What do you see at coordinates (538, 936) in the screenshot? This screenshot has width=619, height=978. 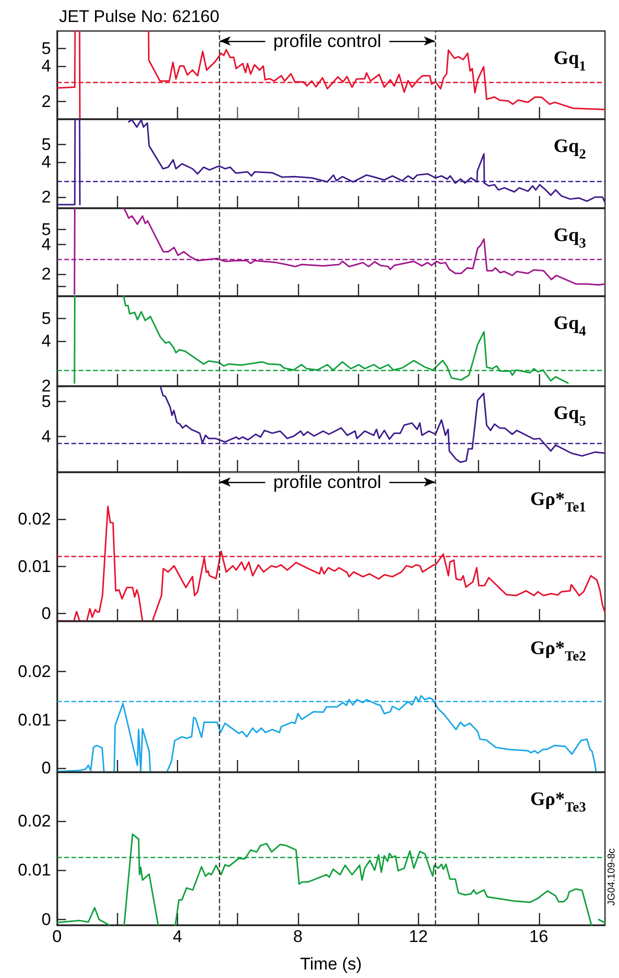 I see `x-tick-label: 16` at bounding box center [538, 936].